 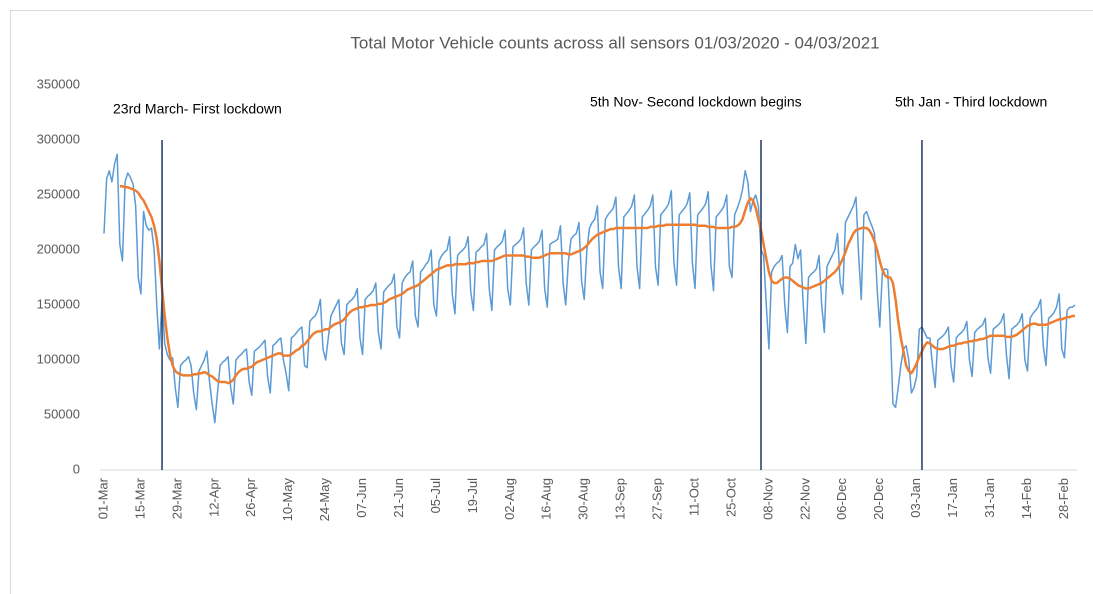 What do you see at coordinates (58, 248) in the screenshot?
I see `y-tick-label: 200000` at bounding box center [58, 248].